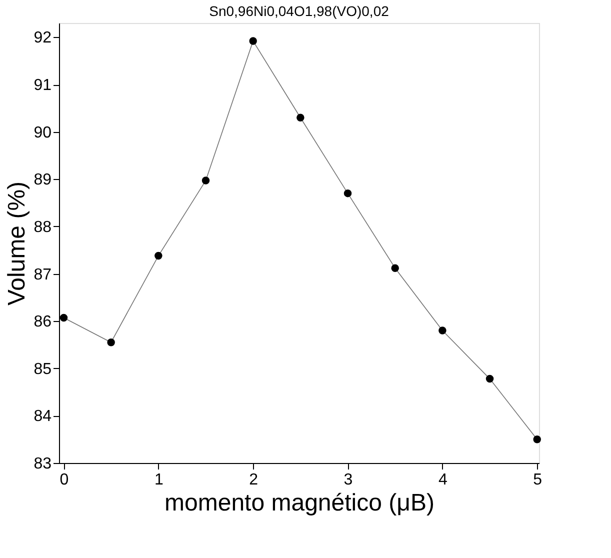 This screenshot has height=558, width=611. Describe the element at coordinates (43, 417) in the screenshot. I see `y-tick-label: 84` at that location.